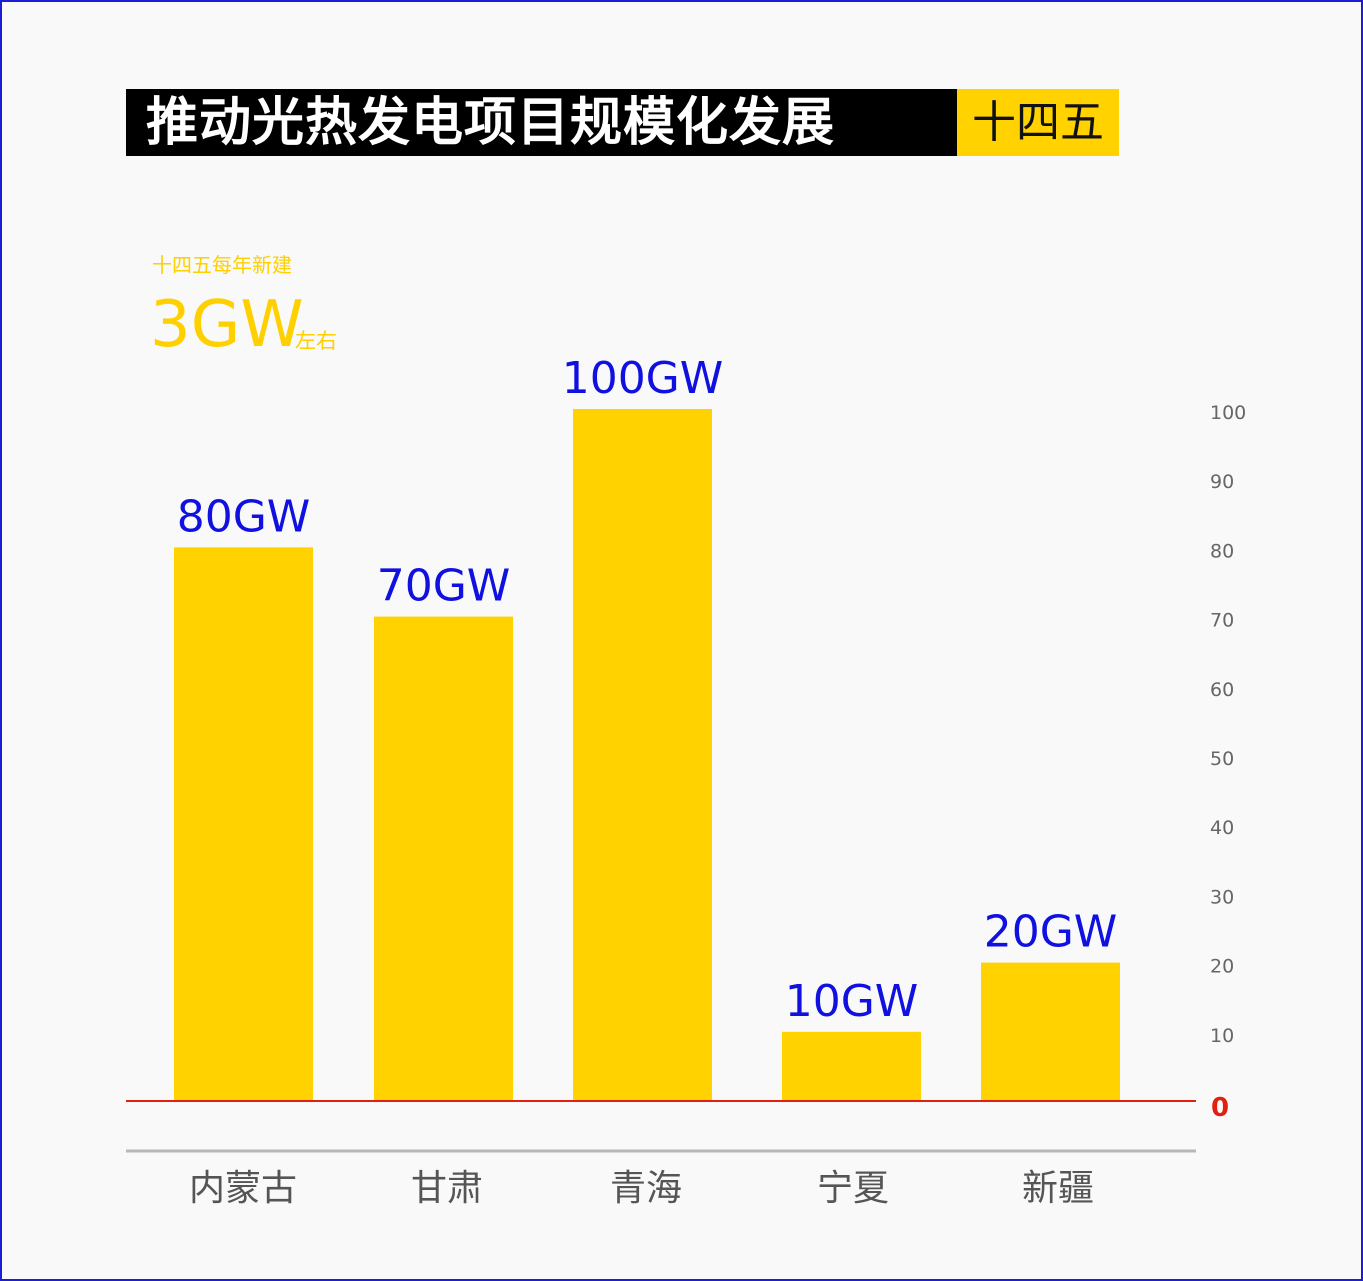  Describe the element at coordinates (1222, 1036) in the screenshot. I see `y-tick-label: 10` at that location.